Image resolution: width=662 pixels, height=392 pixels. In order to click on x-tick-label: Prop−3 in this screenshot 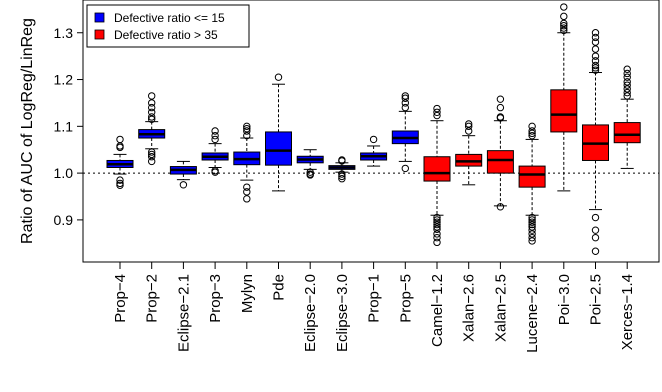, I will do `click(215, 298)`.